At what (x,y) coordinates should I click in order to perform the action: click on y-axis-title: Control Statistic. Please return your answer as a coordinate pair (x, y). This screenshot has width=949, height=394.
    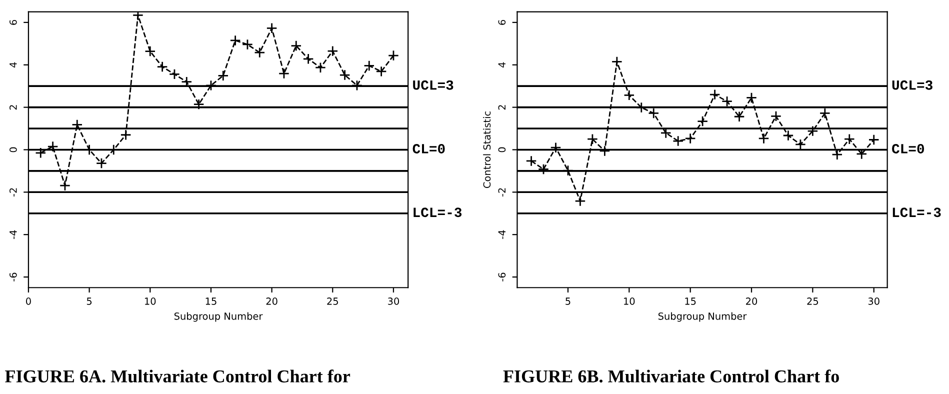
    Looking at the image, I should click on (487, 150).